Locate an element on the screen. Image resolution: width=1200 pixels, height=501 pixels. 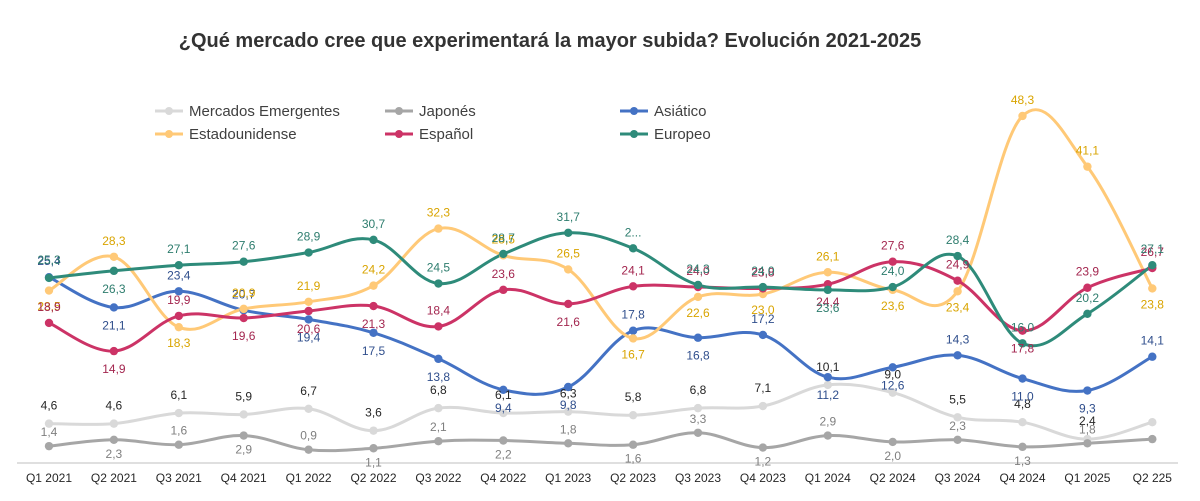
data-label-estadounidense: 23,5 is located at coordinates (49, 307).